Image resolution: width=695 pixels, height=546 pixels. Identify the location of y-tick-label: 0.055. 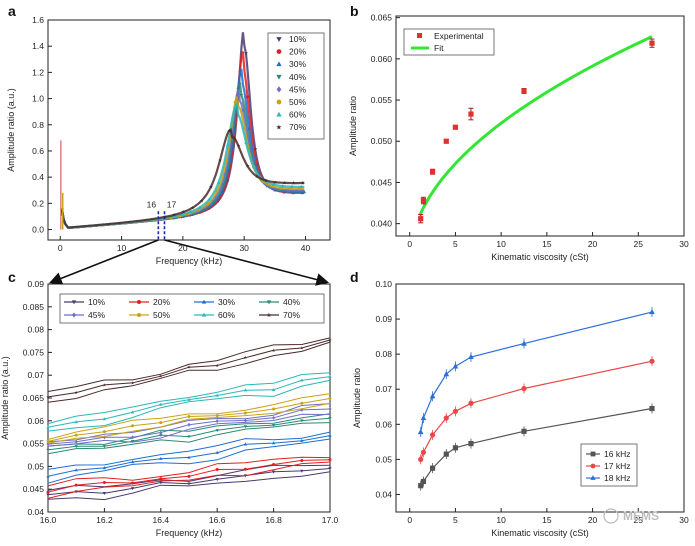
(382, 100).